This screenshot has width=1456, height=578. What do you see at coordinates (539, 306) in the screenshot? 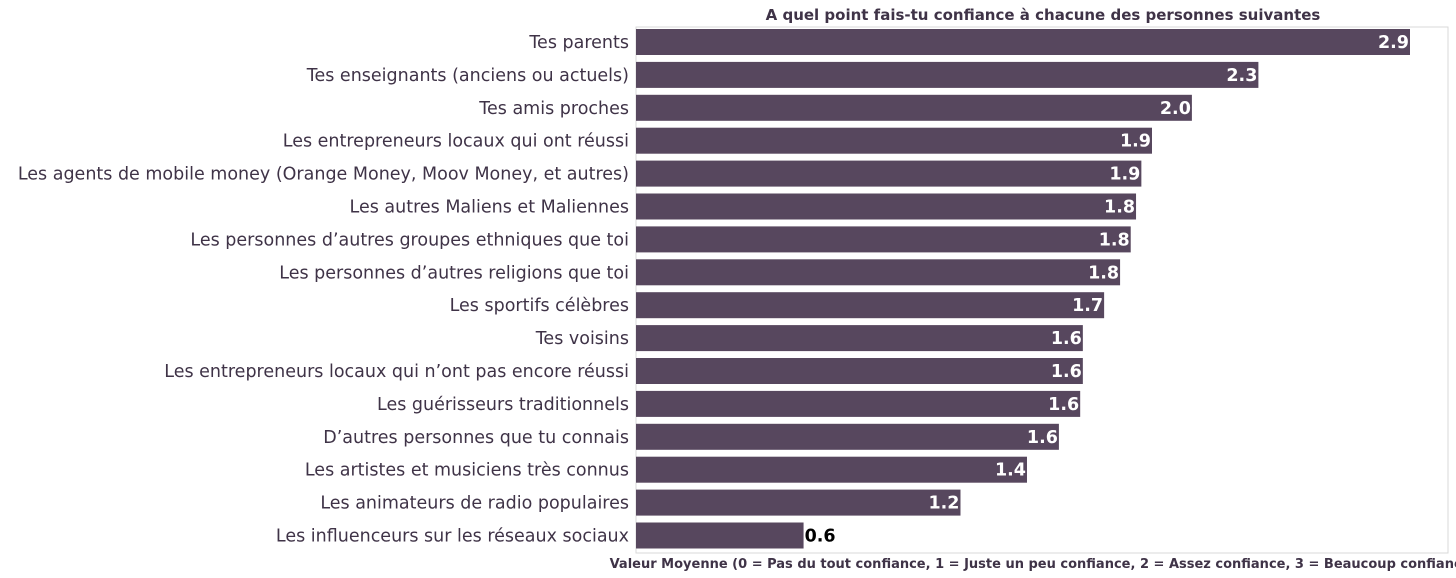
I see `category-label: Les sportifs célèbres` at bounding box center [539, 306].